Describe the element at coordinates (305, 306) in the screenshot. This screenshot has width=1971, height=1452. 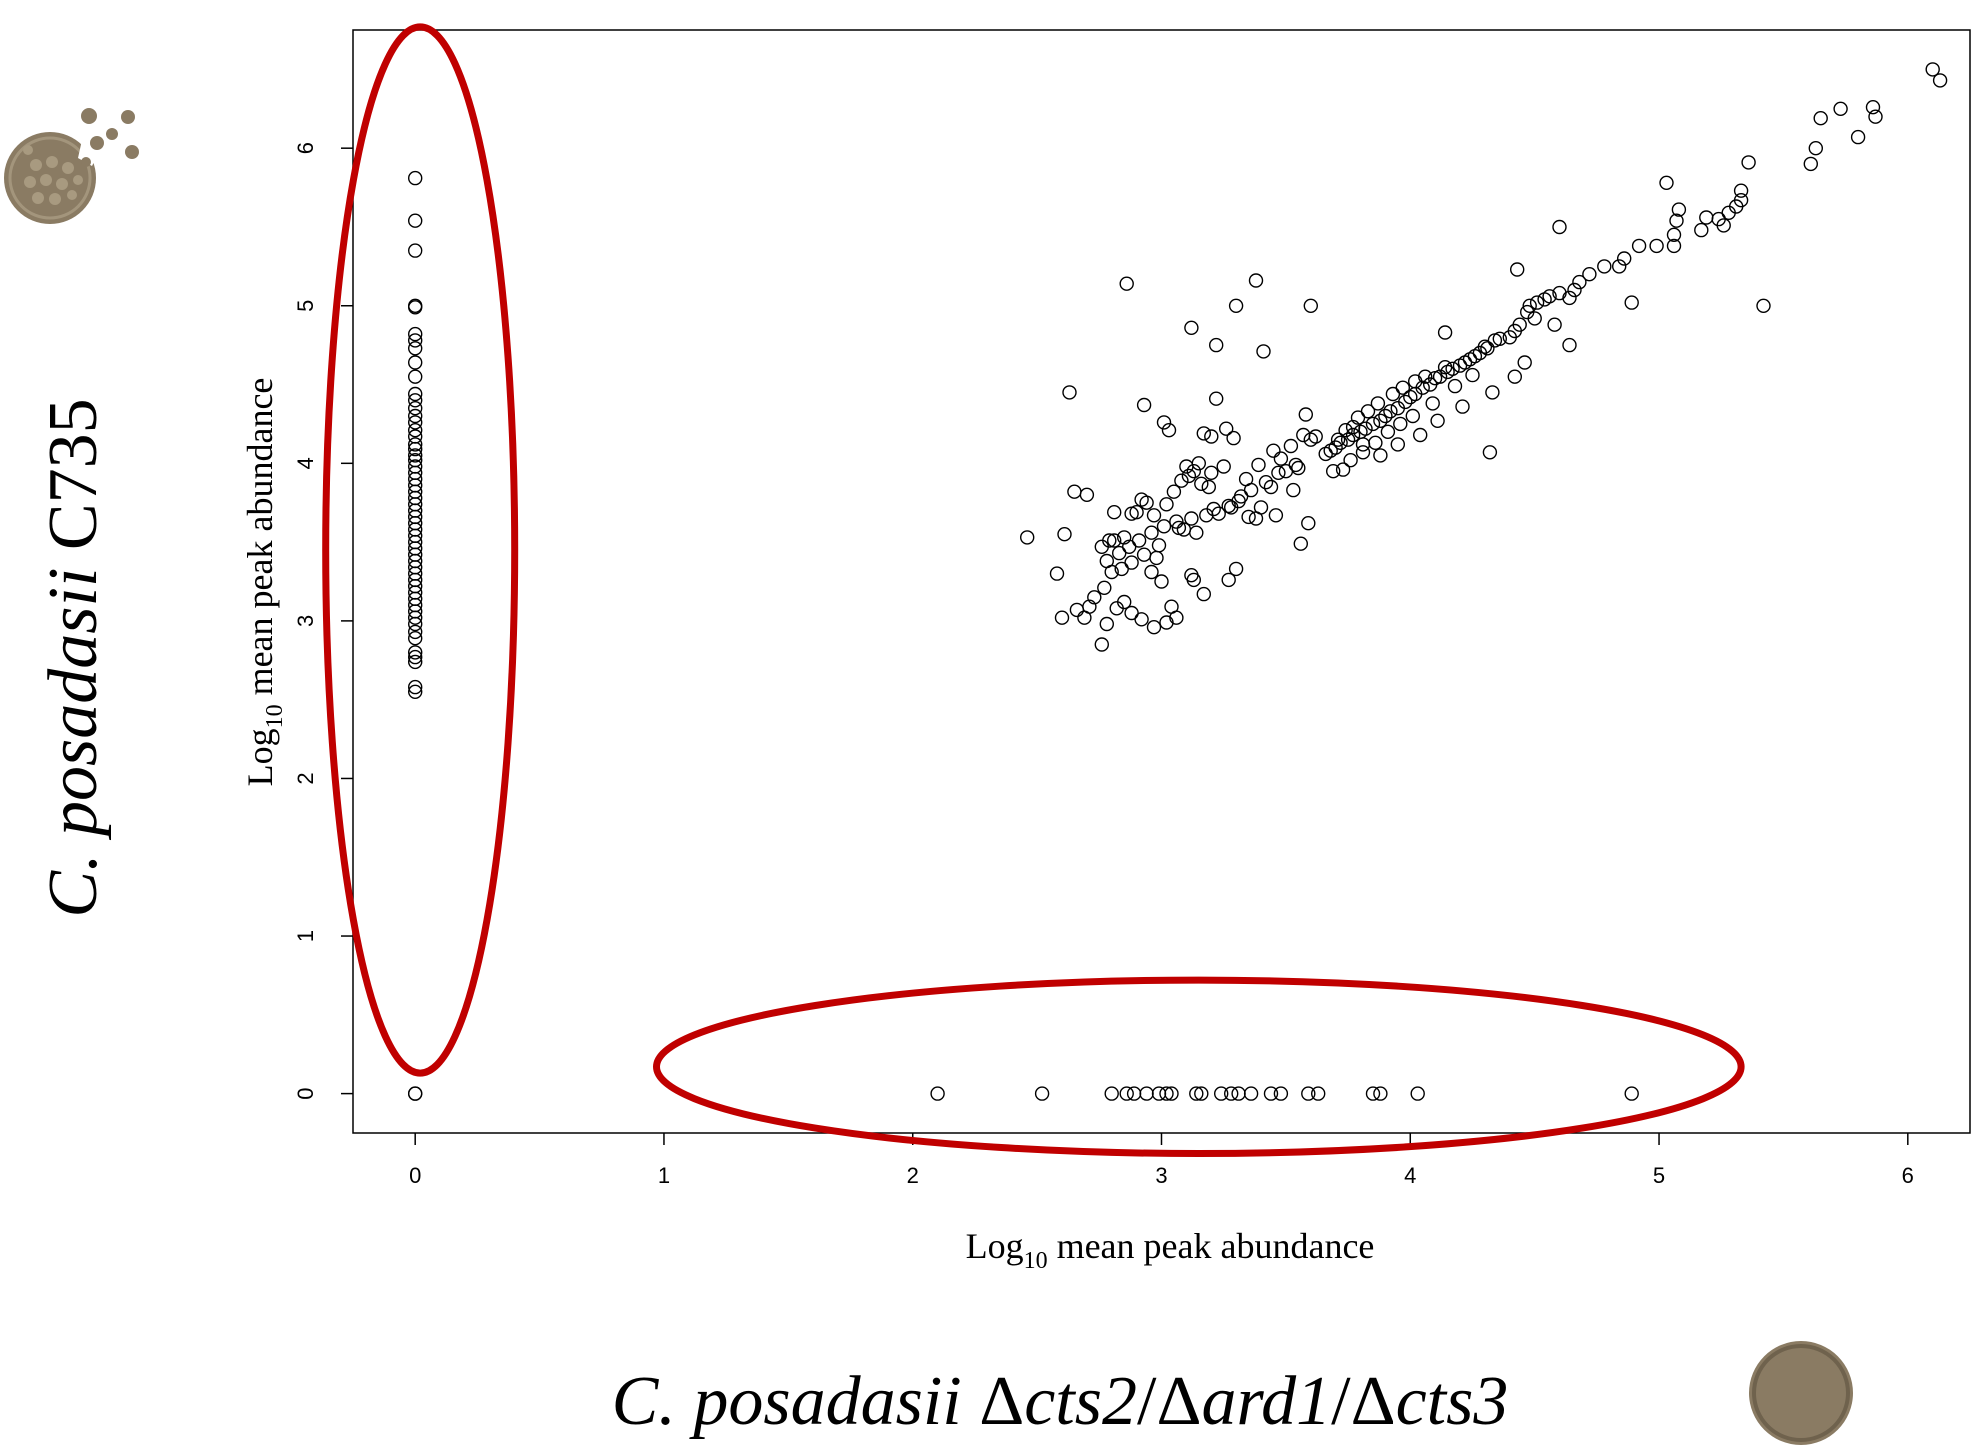
I see `y-tick-label: 5` at that location.